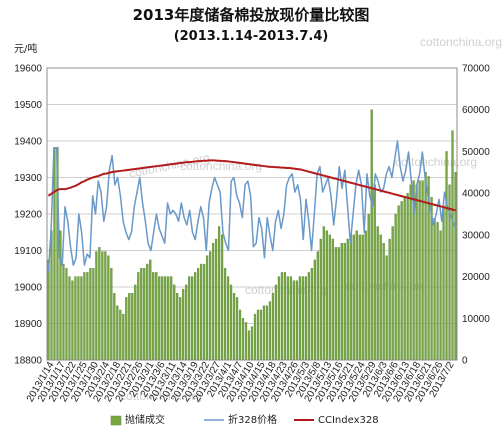 The width and height of the screenshot is (503, 433). What do you see at coordinates (465, 361) in the screenshot?
I see `y-right-tick-label: 0` at bounding box center [465, 361].